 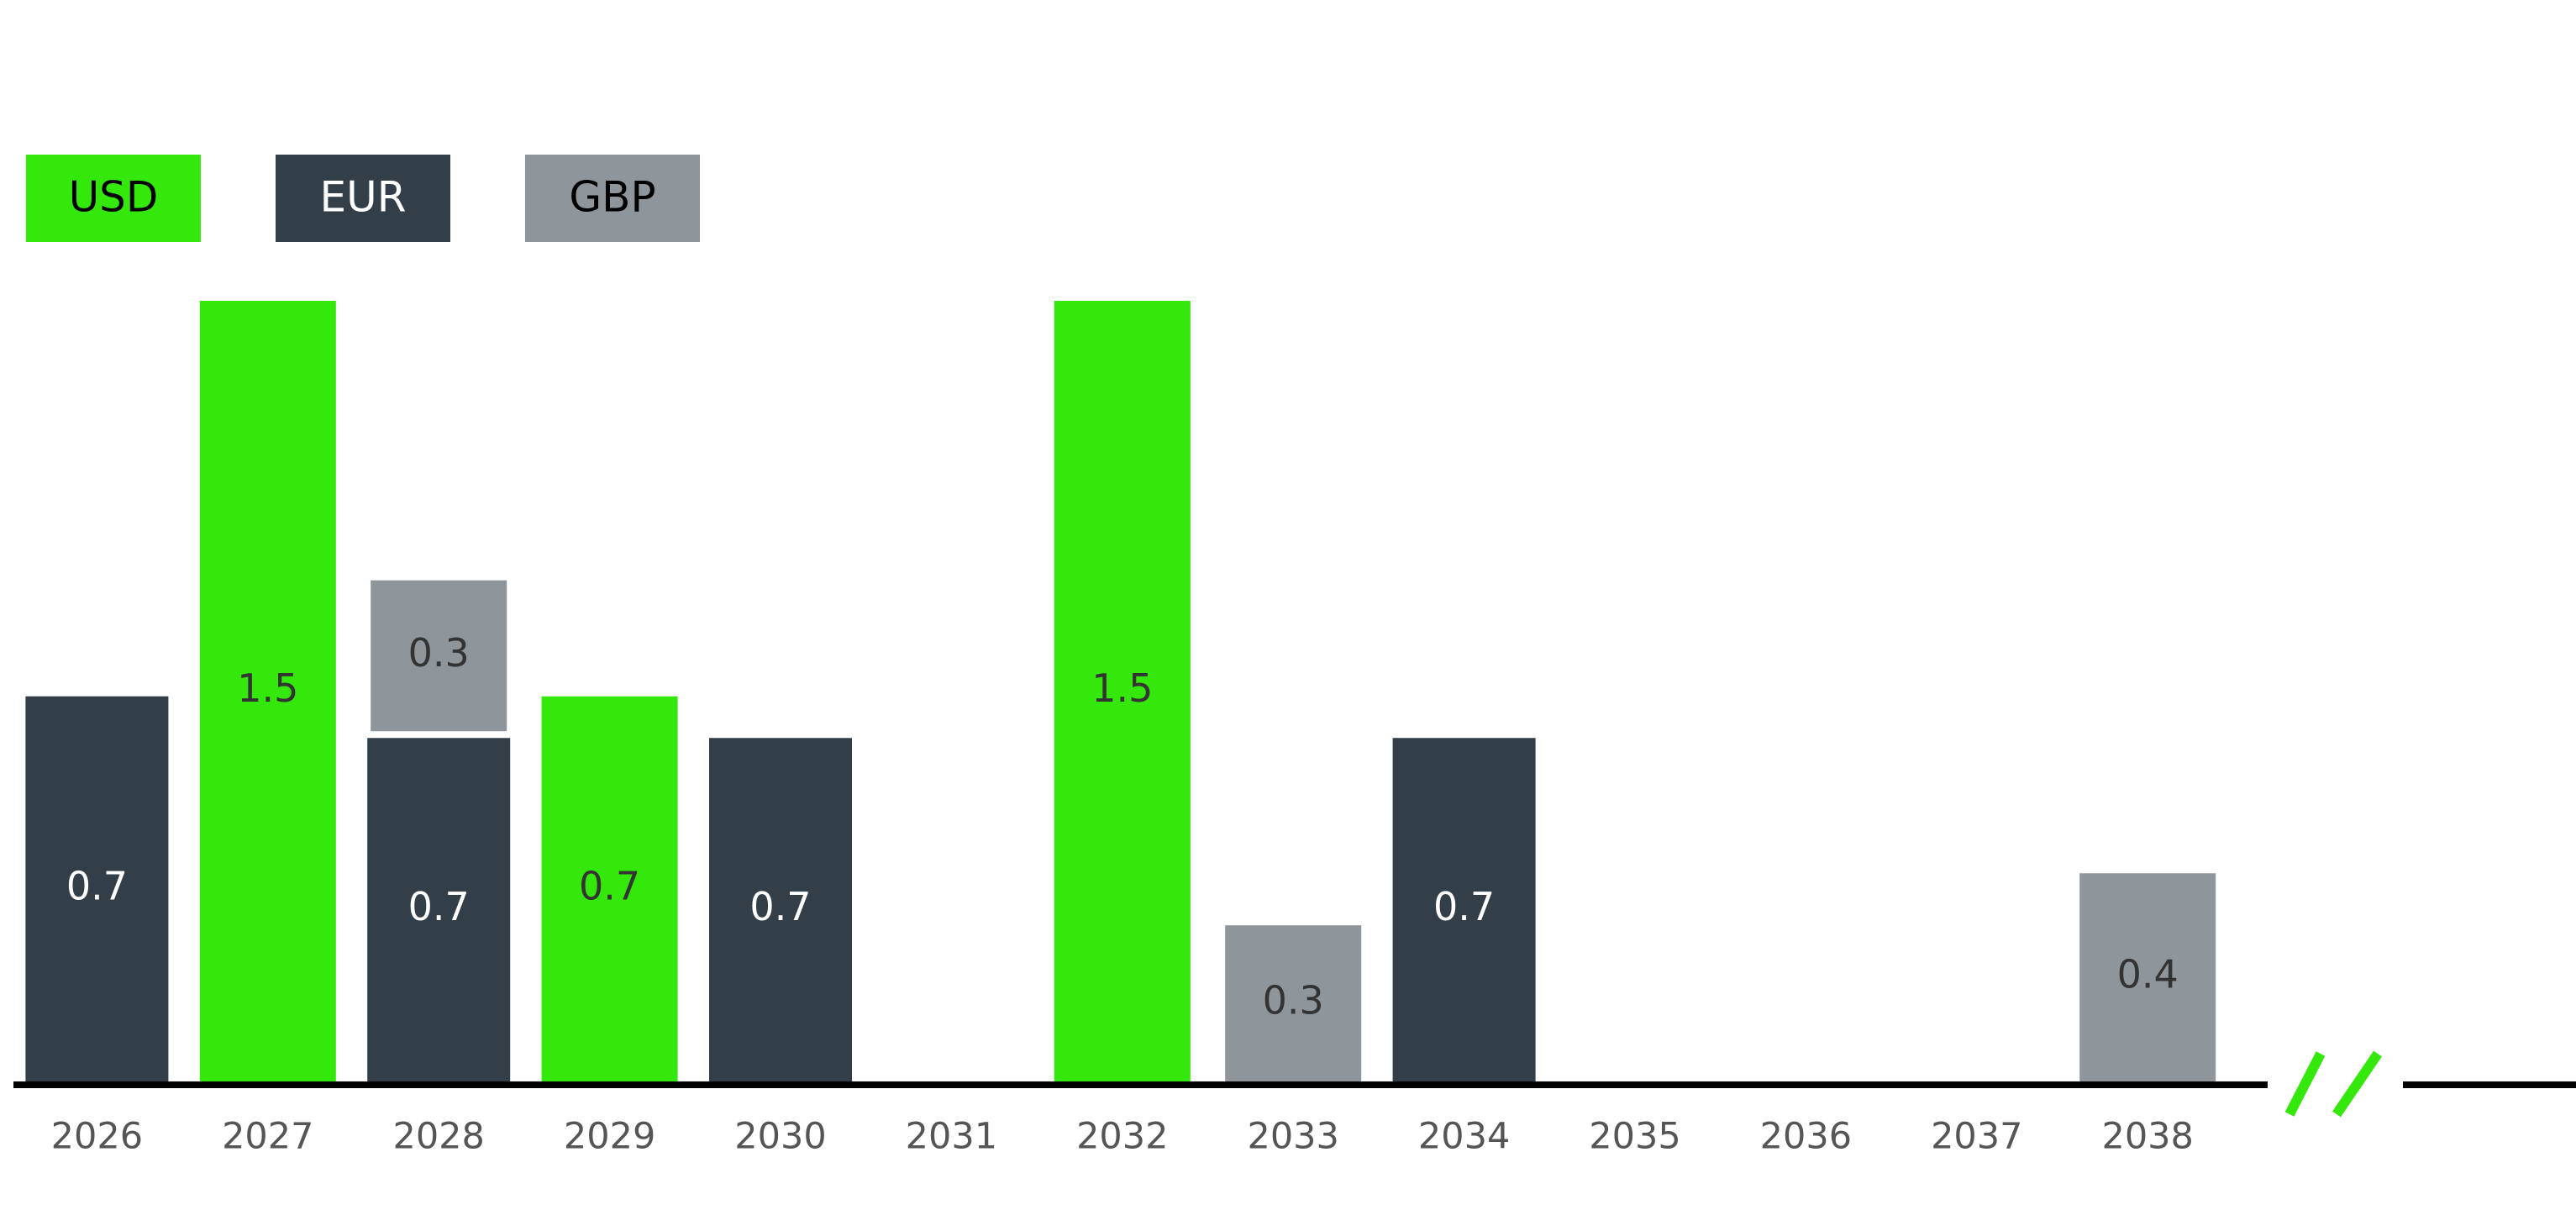 What do you see at coordinates (97, 1137) in the screenshot?
I see `x-tick-label: 2026` at bounding box center [97, 1137].